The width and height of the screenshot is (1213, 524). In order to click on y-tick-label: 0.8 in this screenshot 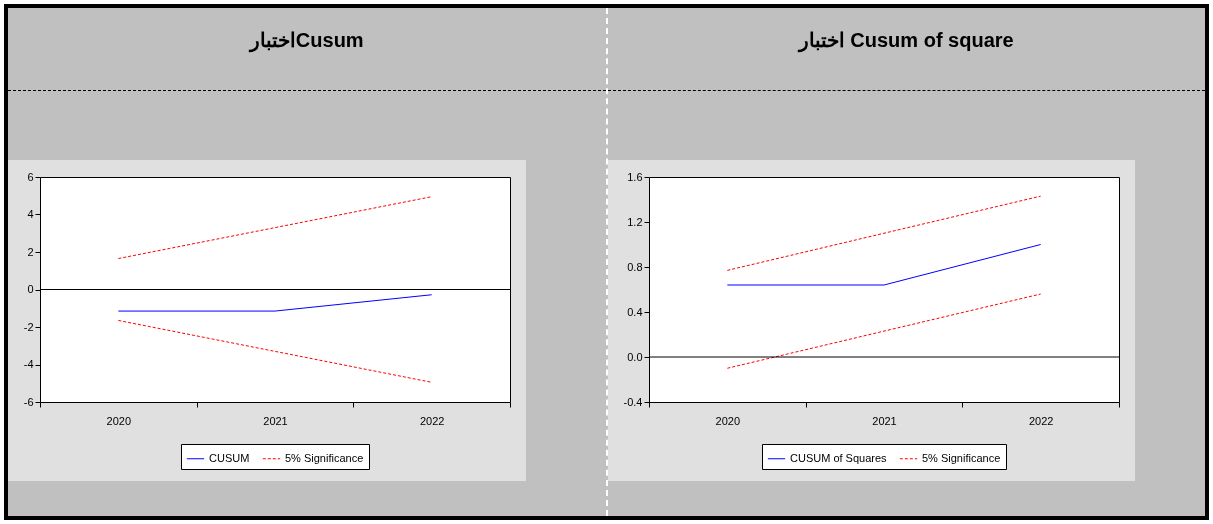, I will do `click(634, 266)`.